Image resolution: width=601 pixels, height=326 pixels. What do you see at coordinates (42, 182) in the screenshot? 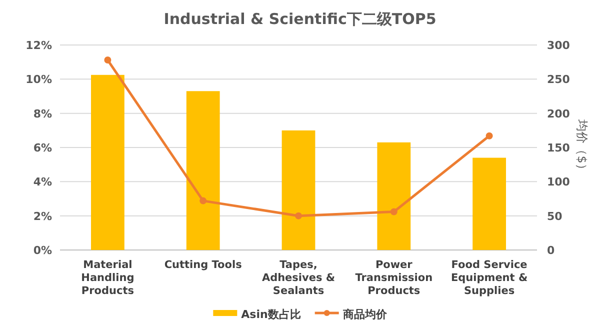
I see `y-tick-label: 4%` at bounding box center [42, 182].